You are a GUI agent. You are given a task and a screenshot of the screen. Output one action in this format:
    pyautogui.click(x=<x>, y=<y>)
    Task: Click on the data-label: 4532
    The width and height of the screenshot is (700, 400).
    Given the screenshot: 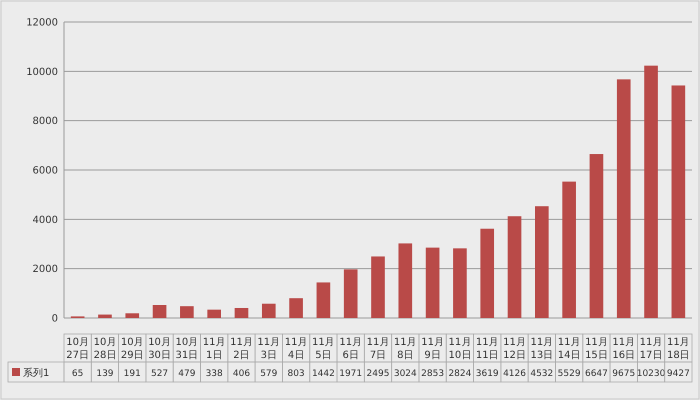 What is the action you would take?
    pyautogui.click(x=542, y=374)
    